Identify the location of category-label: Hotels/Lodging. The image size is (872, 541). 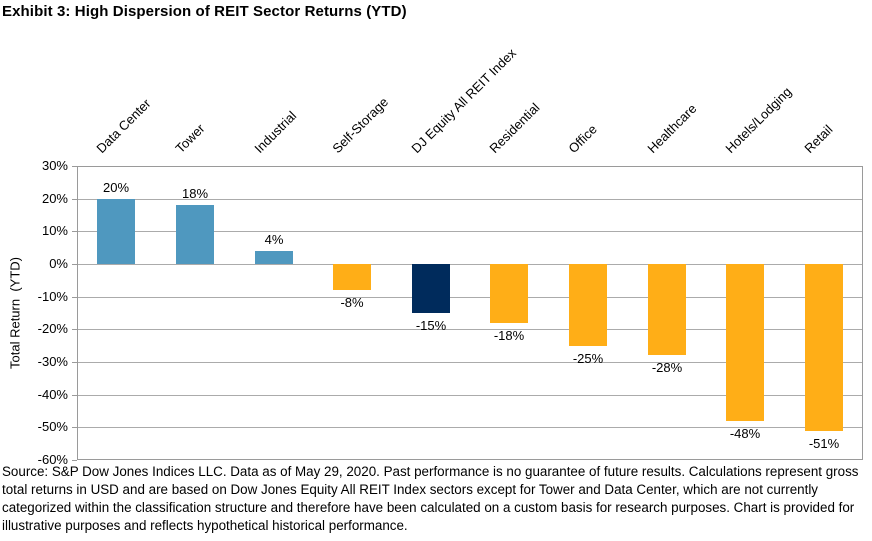
(758, 120).